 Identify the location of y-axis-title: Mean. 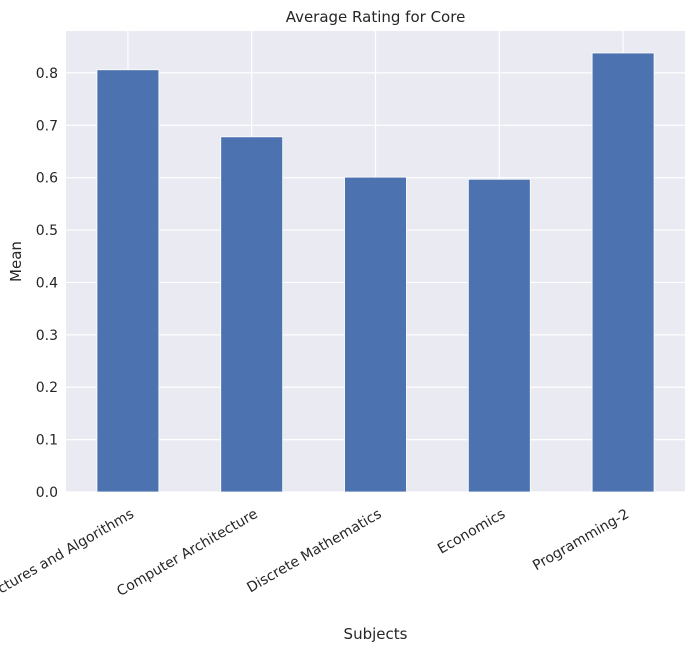
(16, 261).